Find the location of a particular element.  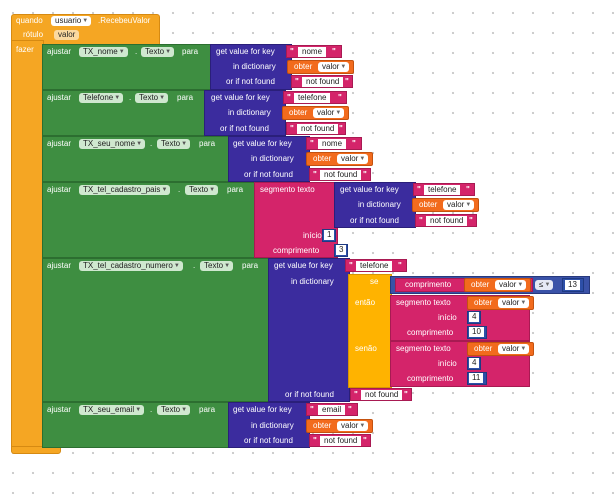

component-dropdown: TX_nome ▼ is located at coordinates (103, 52).